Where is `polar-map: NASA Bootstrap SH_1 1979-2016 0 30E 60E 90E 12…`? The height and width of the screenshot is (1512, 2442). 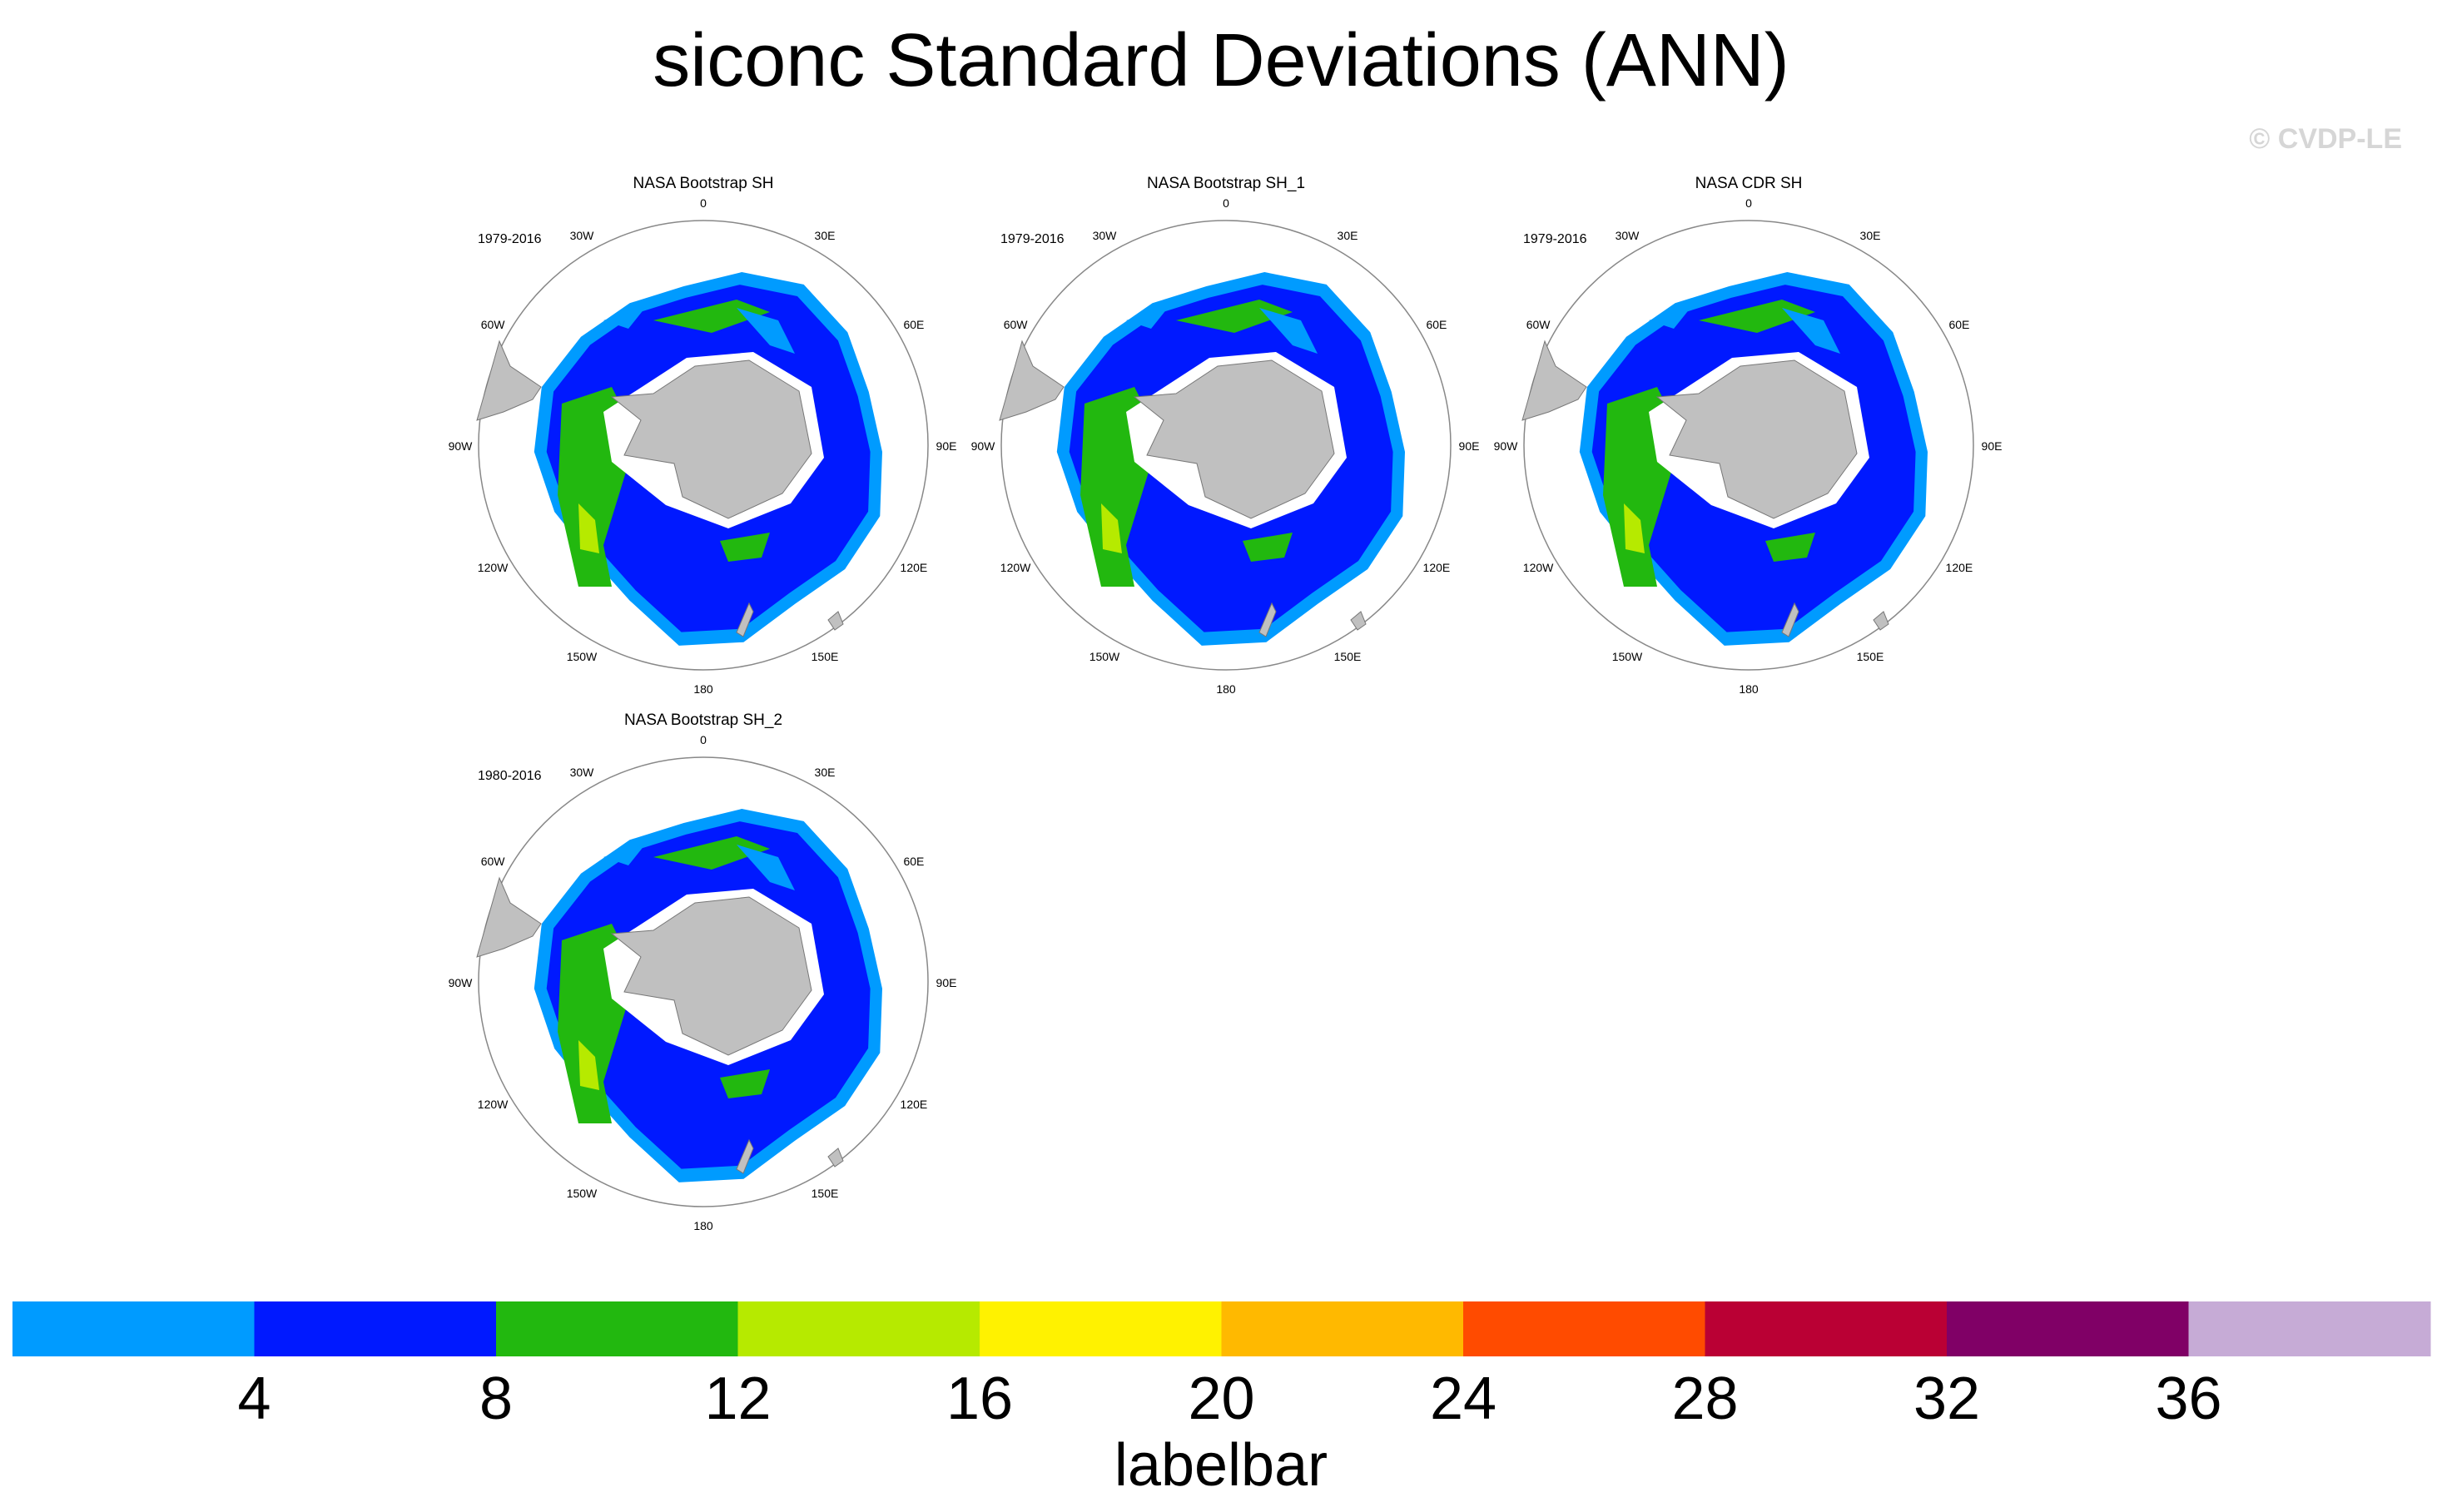 polar-map: NASA Bootstrap SH_1 1979-2016 0 30E 60E 90E 12… is located at coordinates (1225, 435).